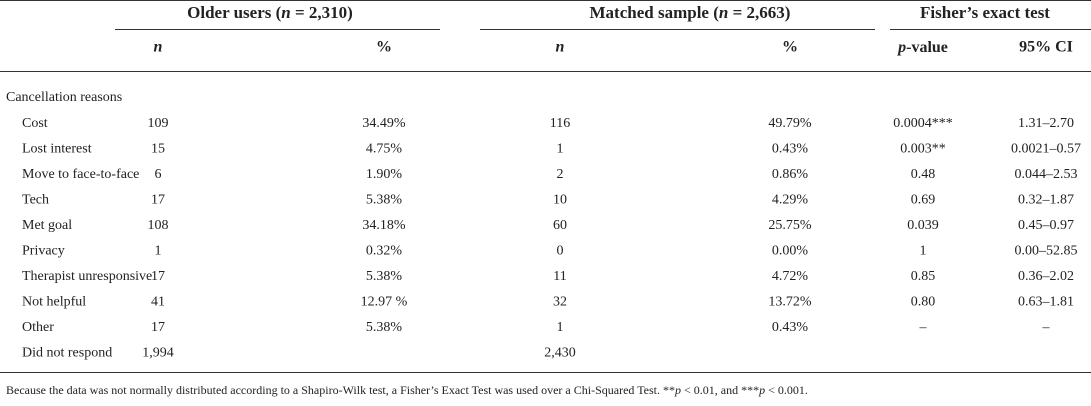 This screenshot has height=406, width=1091. I want to click on column-header: p-value, so click(922, 47).